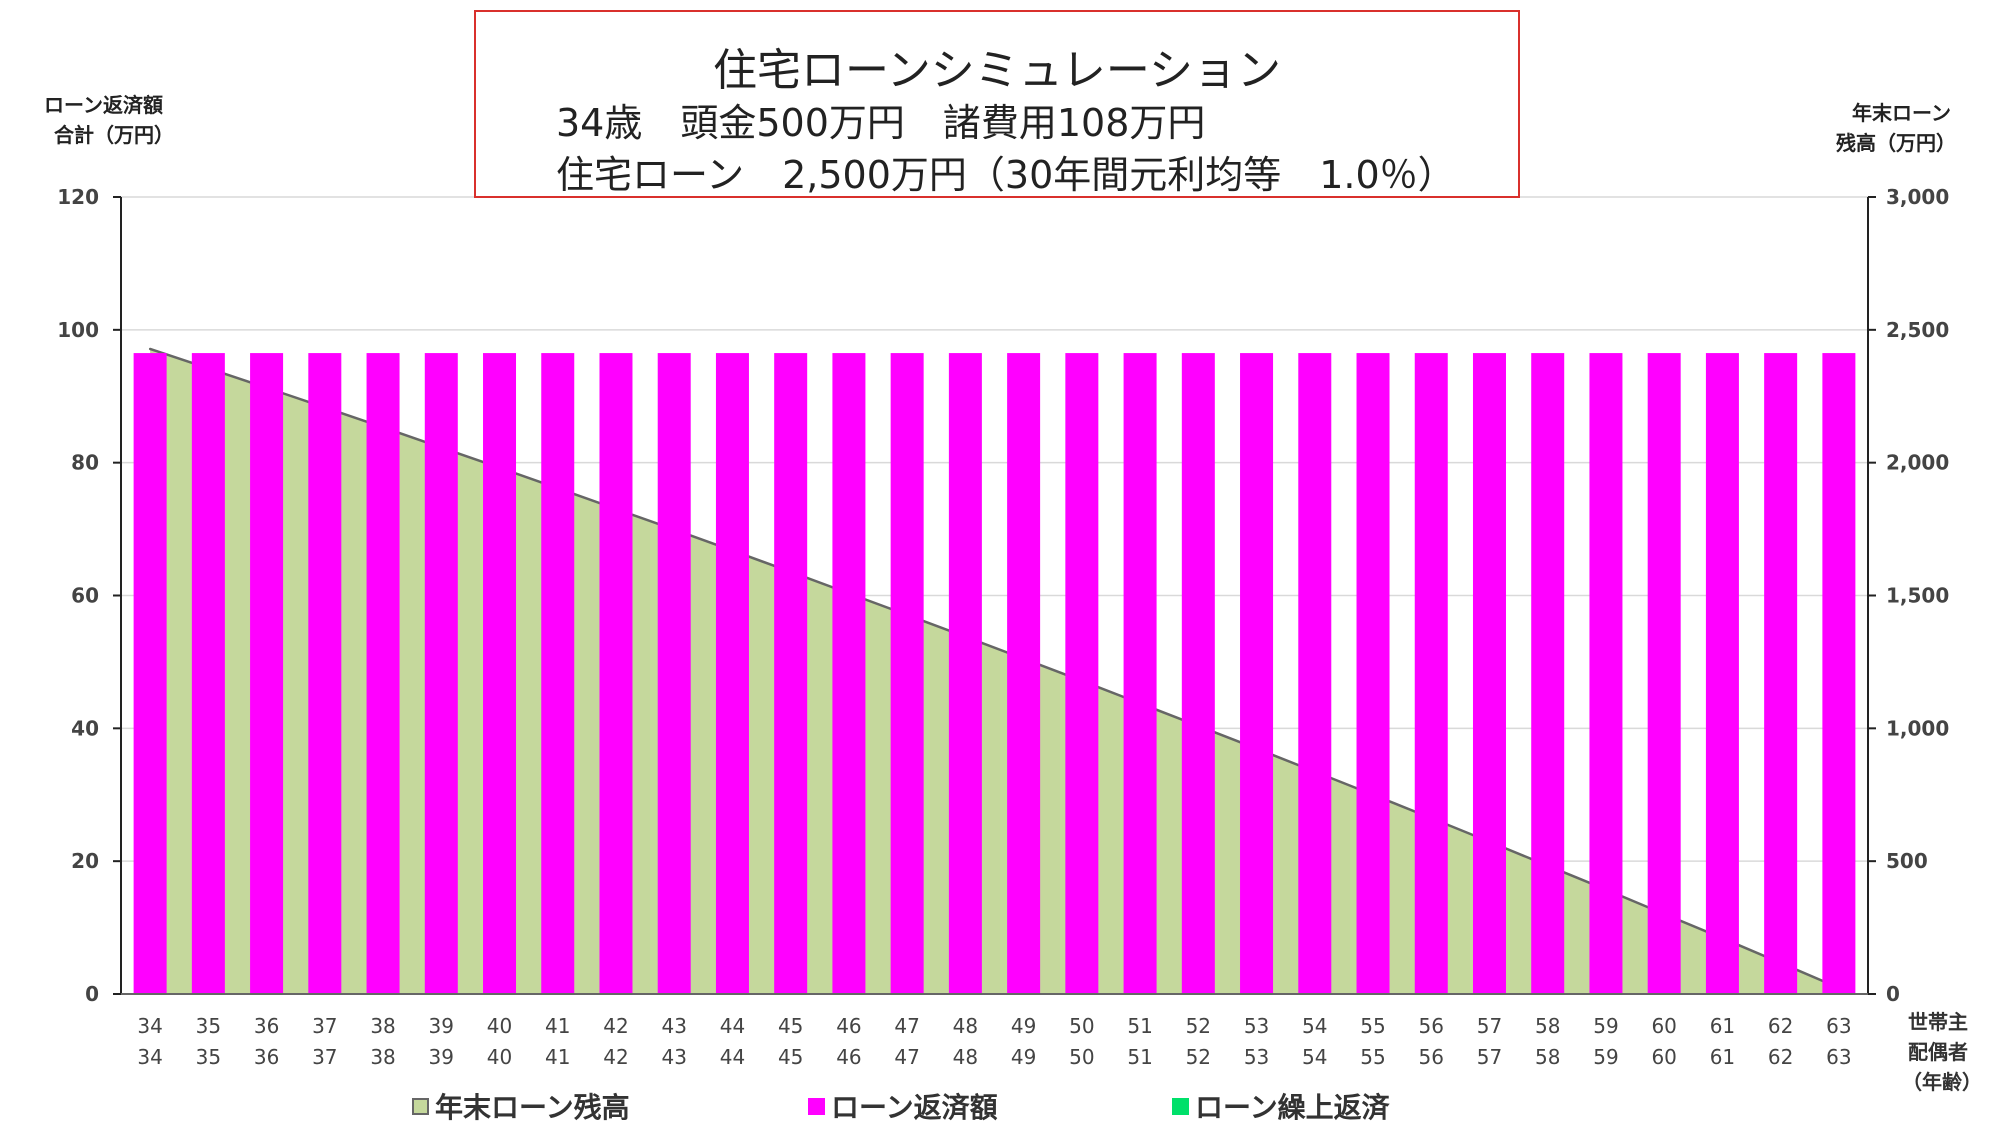 The width and height of the screenshot is (1994, 1138). What do you see at coordinates (103, 105) in the screenshot?
I see `left-axis-title-line1: ローン返済額` at bounding box center [103, 105].